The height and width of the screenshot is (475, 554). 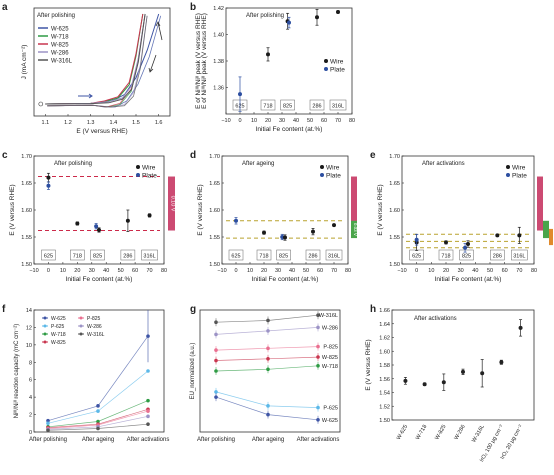 I want to click on y-tick-label: 1.70, so click(x=394, y=157).